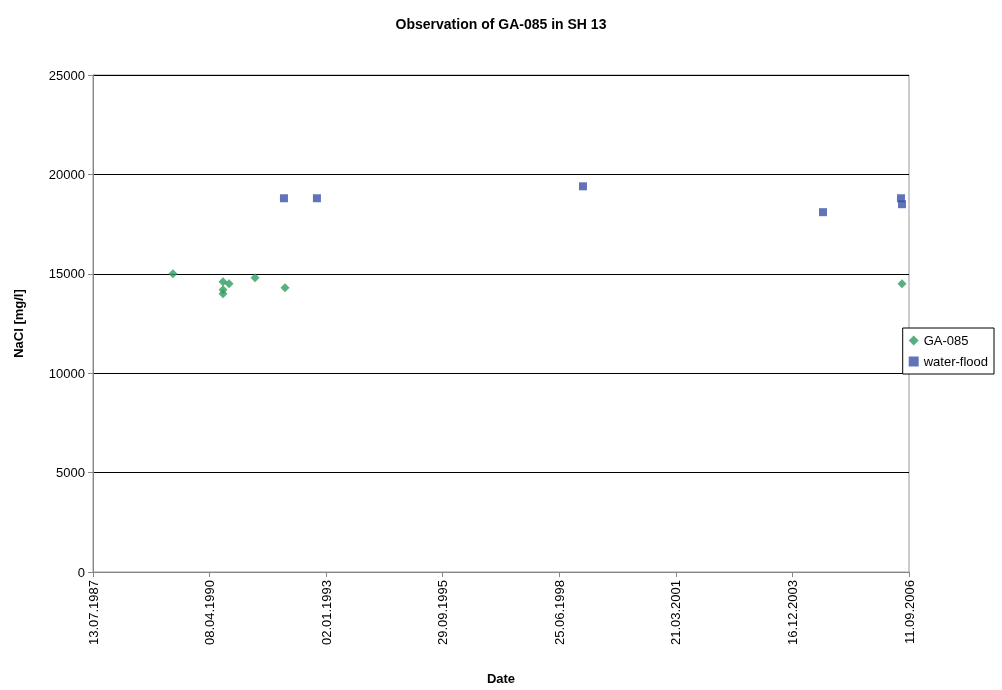 This screenshot has height=690, width=1002. Describe the element at coordinates (443, 613) in the screenshot. I see `x-tick-label: 29.09.1995` at that location.